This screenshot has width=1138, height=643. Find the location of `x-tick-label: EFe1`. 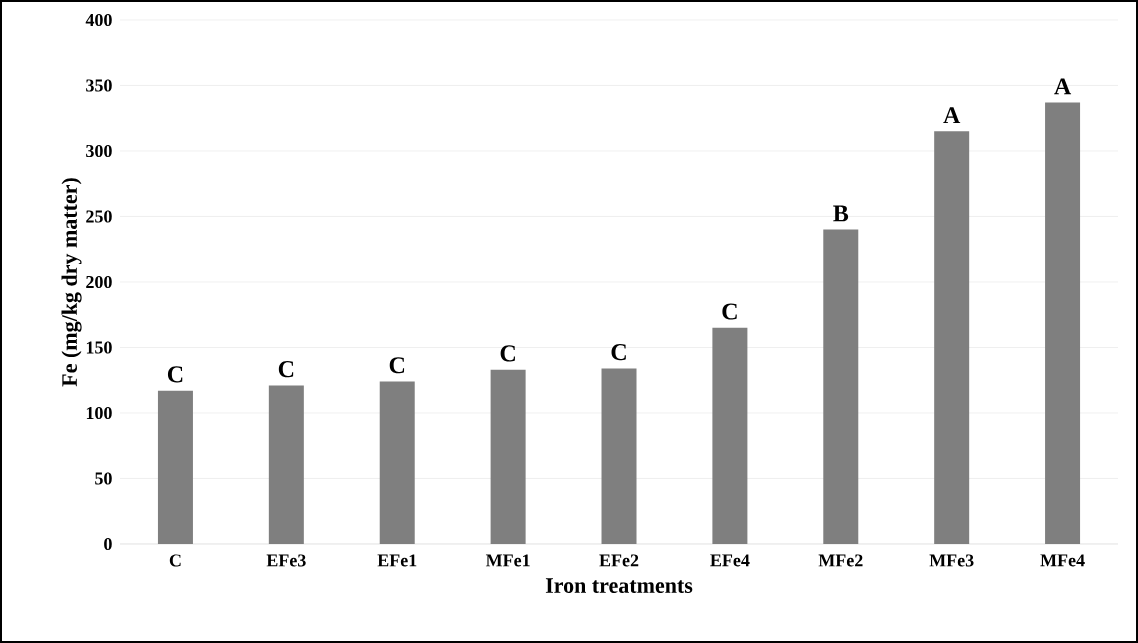

x-tick-label: EFe1 is located at coordinates (397, 560).